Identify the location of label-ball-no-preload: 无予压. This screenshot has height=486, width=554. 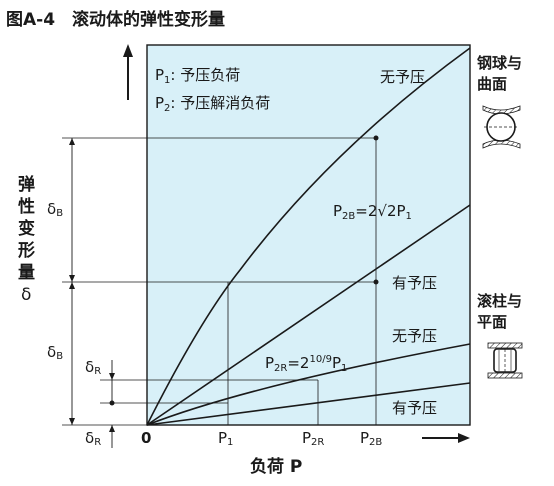
(402, 77).